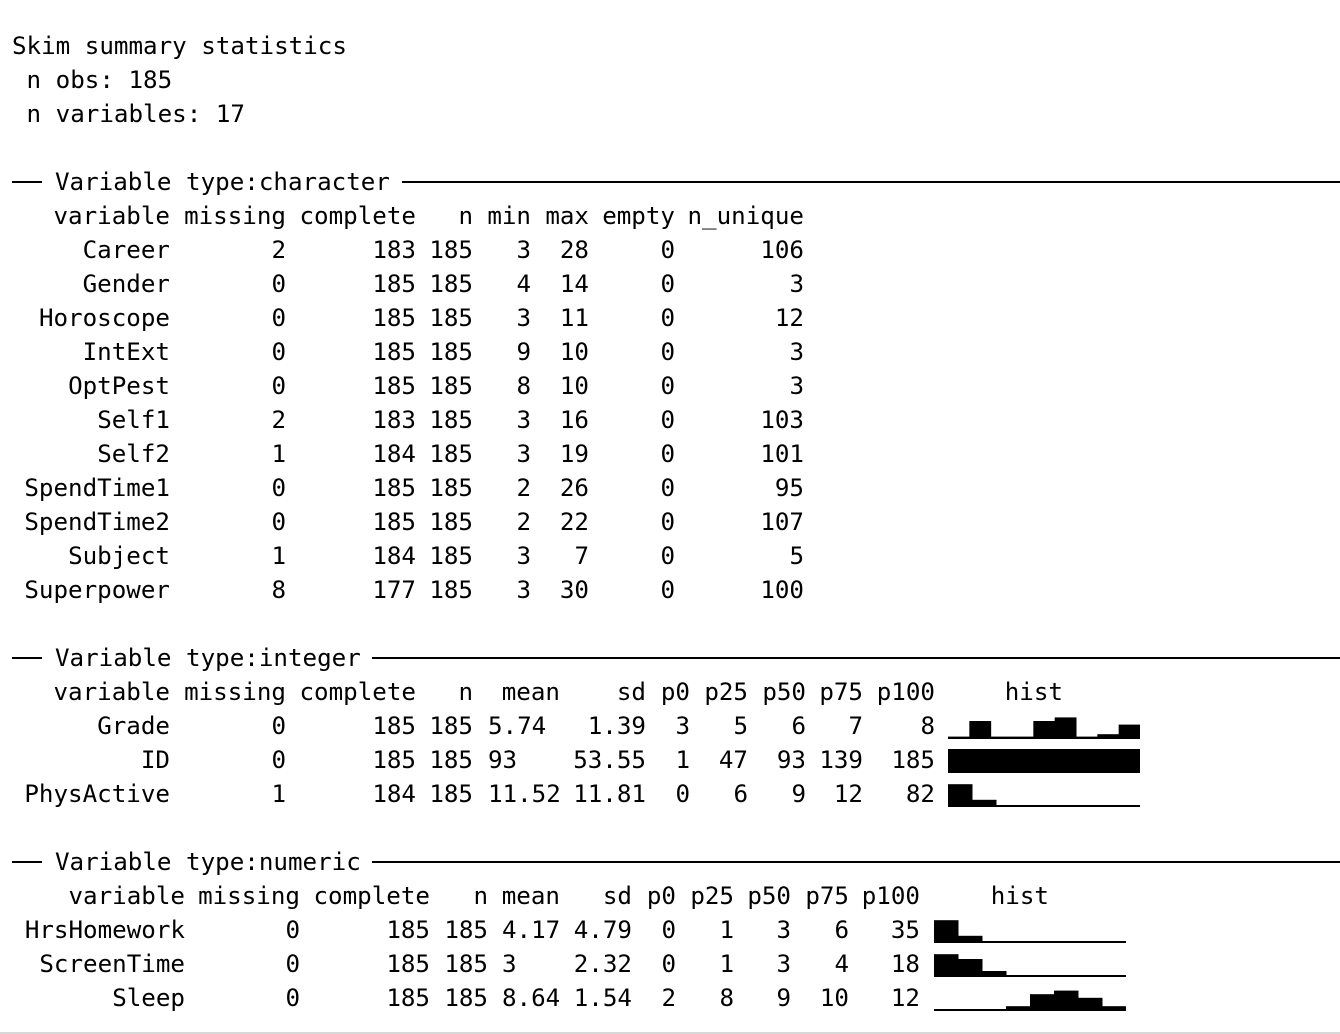 The width and height of the screenshot is (1340, 1034). What do you see at coordinates (126, 352) in the screenshot?
I see `cell-variable: IntExt` at bounding box center [126, 352].